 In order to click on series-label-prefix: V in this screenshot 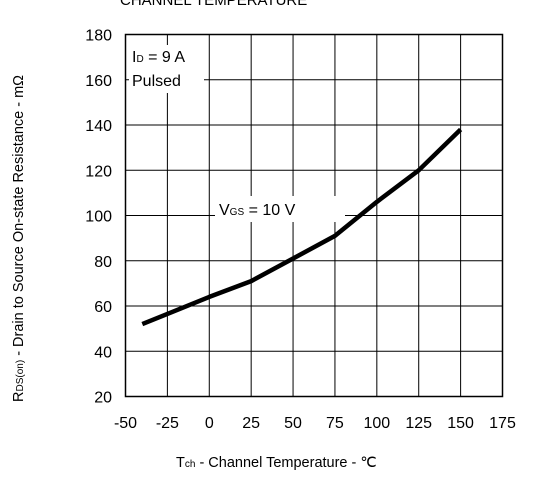, I will do `click(224, 210)`.